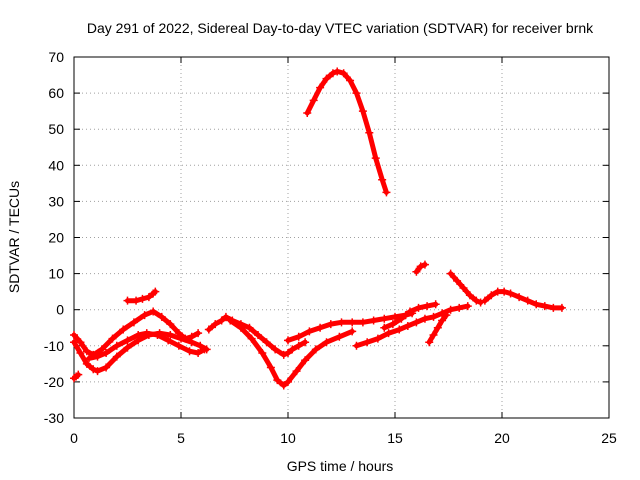  Describe the element at coordinates (56, 93) in the screenshot. I see `y-tick-label: 60` at that location.